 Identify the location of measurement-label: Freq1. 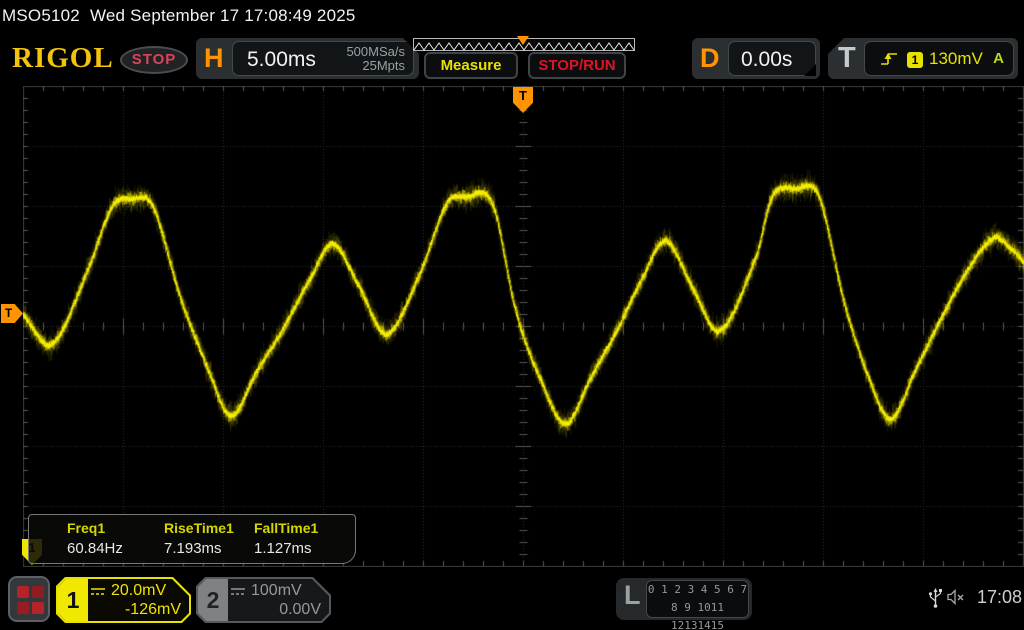
(86, 528).